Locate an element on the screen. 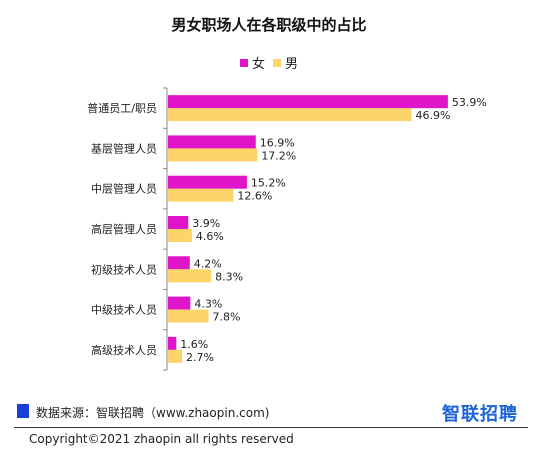  data-label-male: 12.6% is located at coordinates (254, 196).